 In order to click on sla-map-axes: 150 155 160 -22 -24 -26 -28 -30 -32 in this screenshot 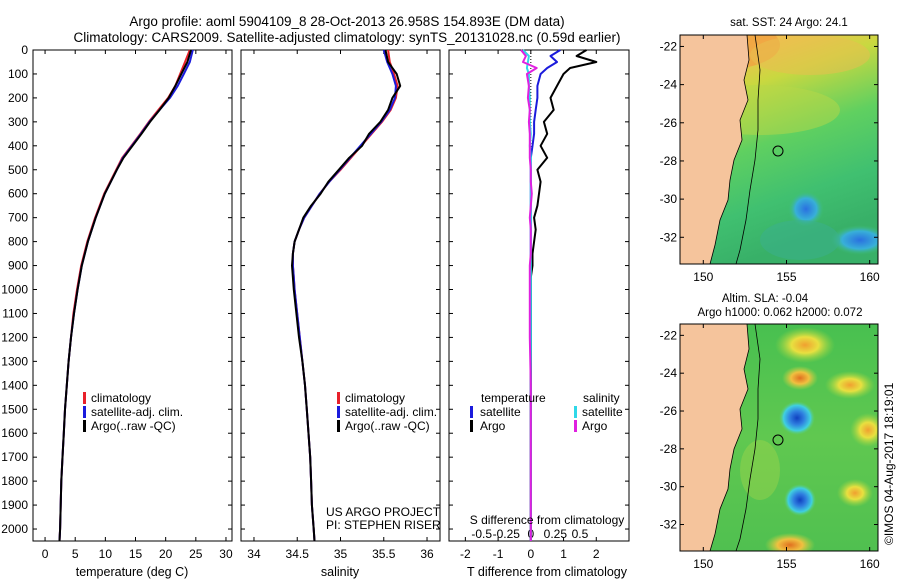, I will do `click(770, 447)`.